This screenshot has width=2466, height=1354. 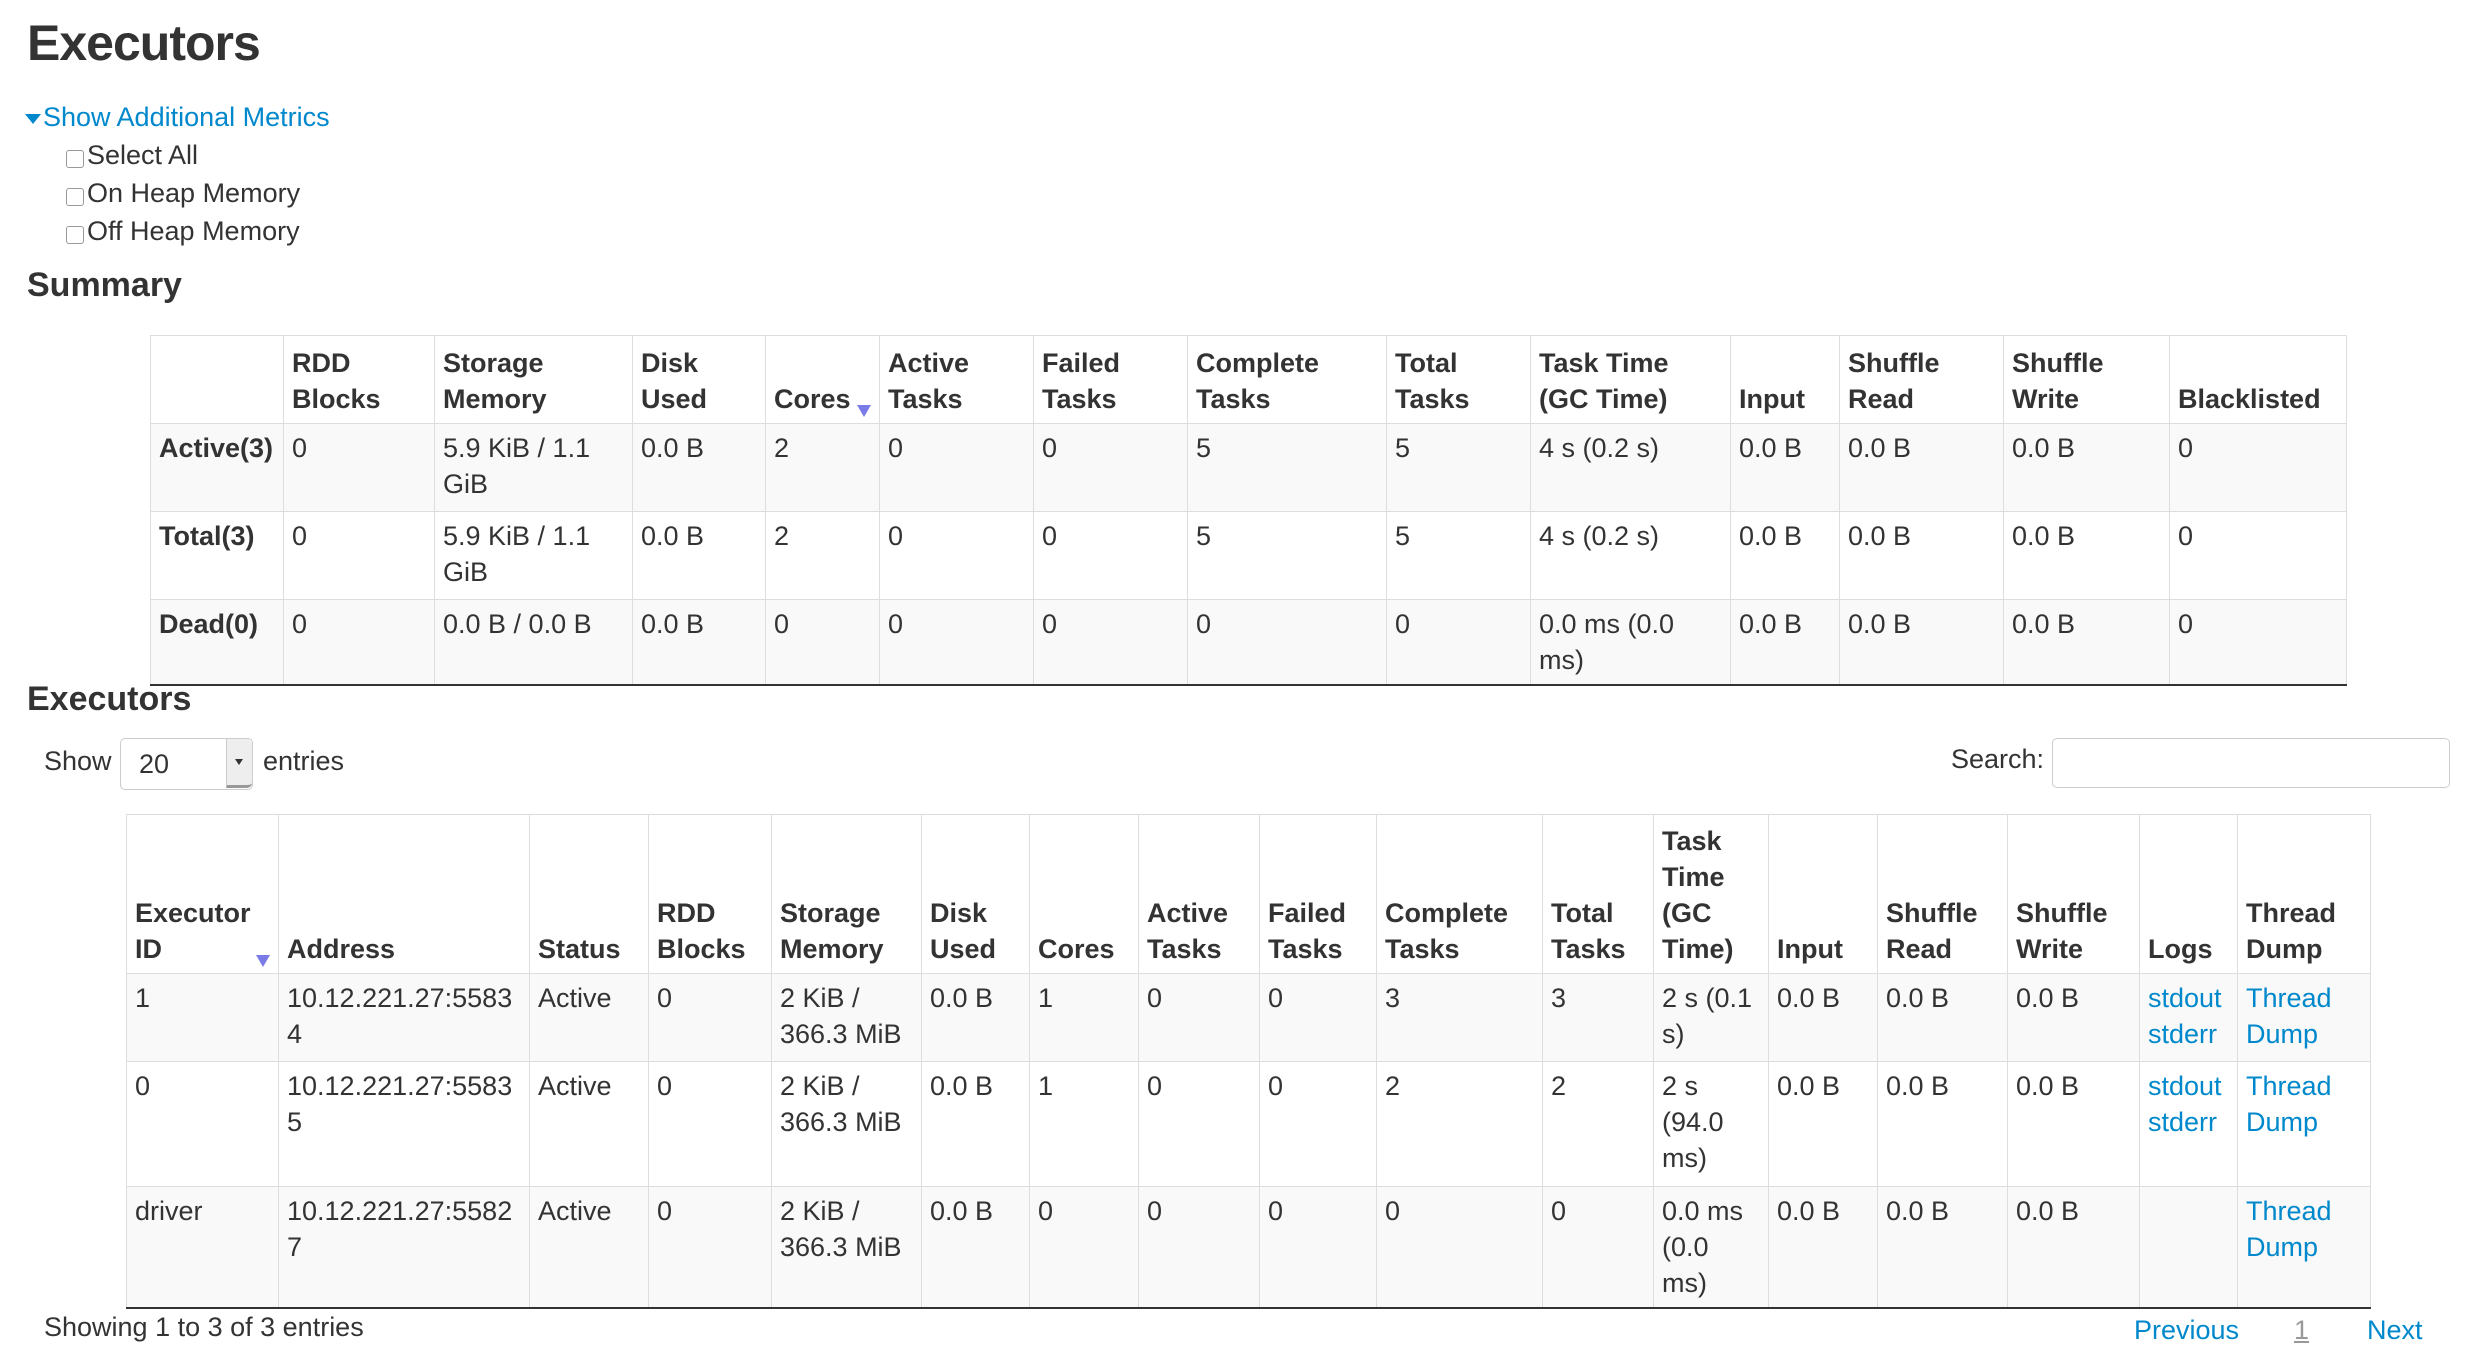 I want to click on table-cell: Active, so click(x=589, y=1124).